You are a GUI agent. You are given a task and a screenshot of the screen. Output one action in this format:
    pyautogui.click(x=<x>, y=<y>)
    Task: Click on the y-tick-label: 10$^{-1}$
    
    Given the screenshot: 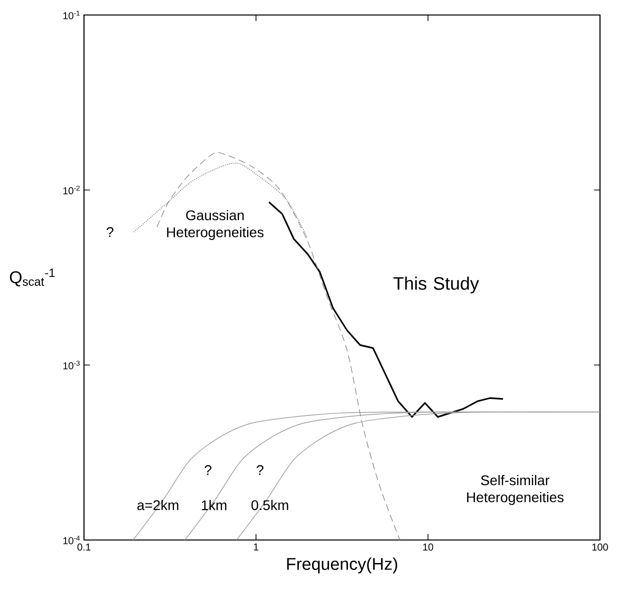 What is the action you would take?
    pyautogui.click(x=71, y=15)
    